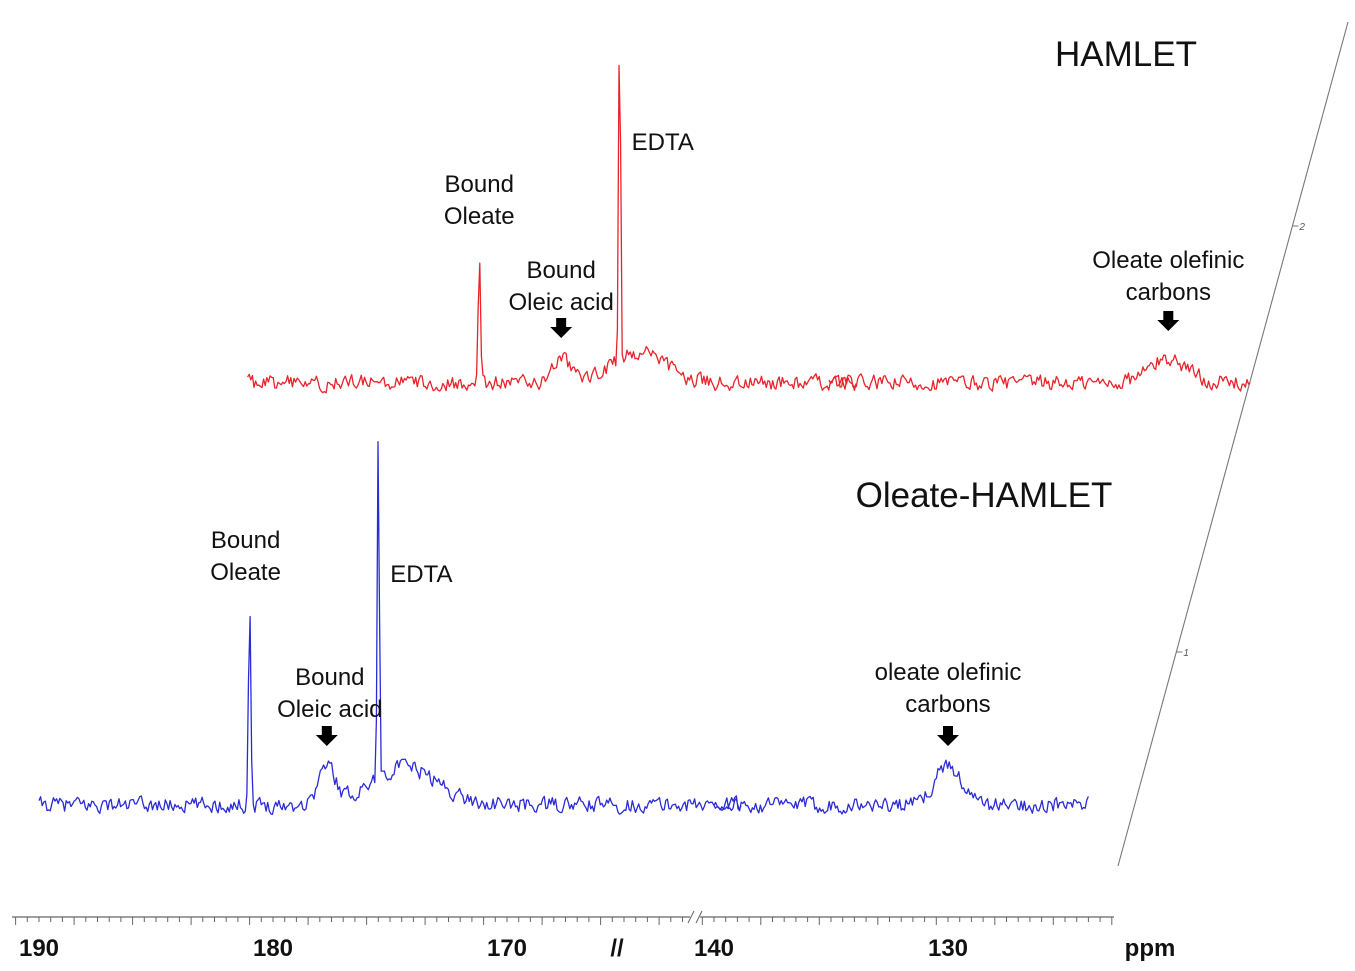 The width and height of the screenshot is (1355, 971). Describe the element at coordinates (1168, 260) in the screenshot. I see `hamlet-annotation-text: Oleate olefinic` at that location.